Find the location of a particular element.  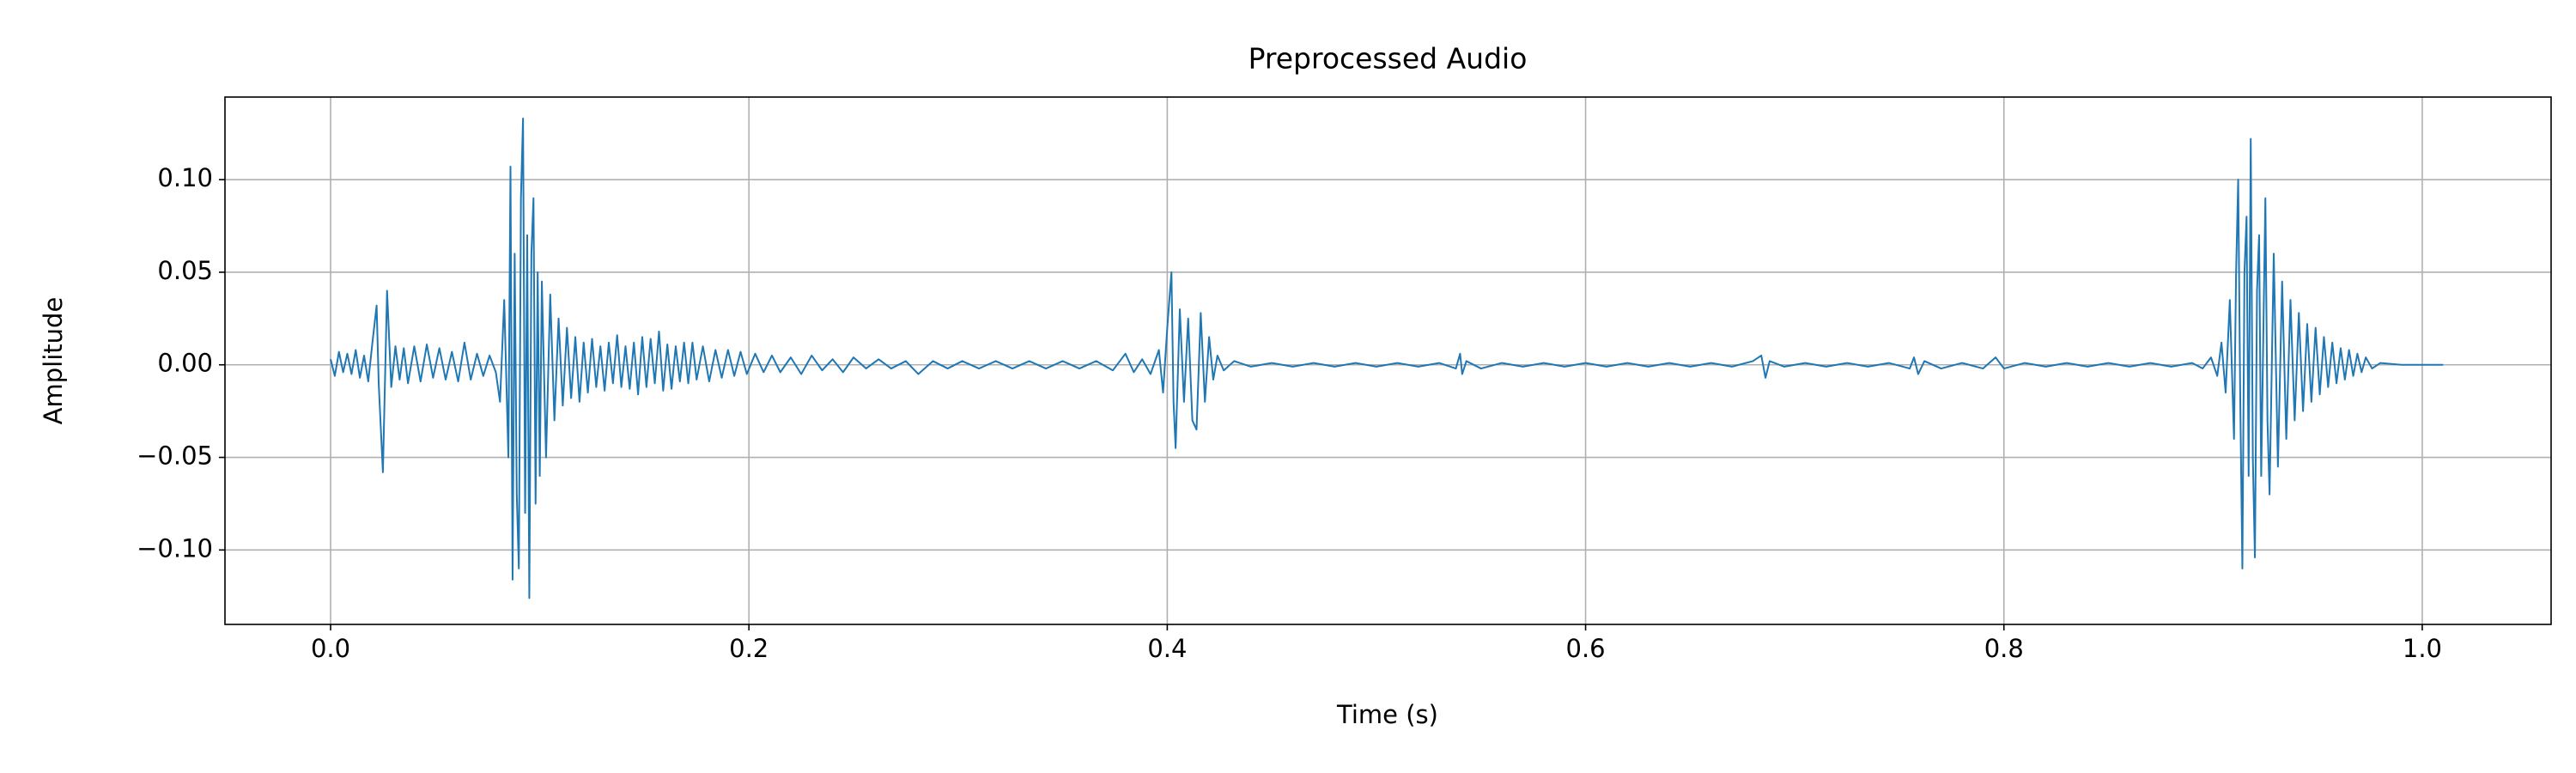

y-tick-label: 0.10 is located at coordinates (185, 177).